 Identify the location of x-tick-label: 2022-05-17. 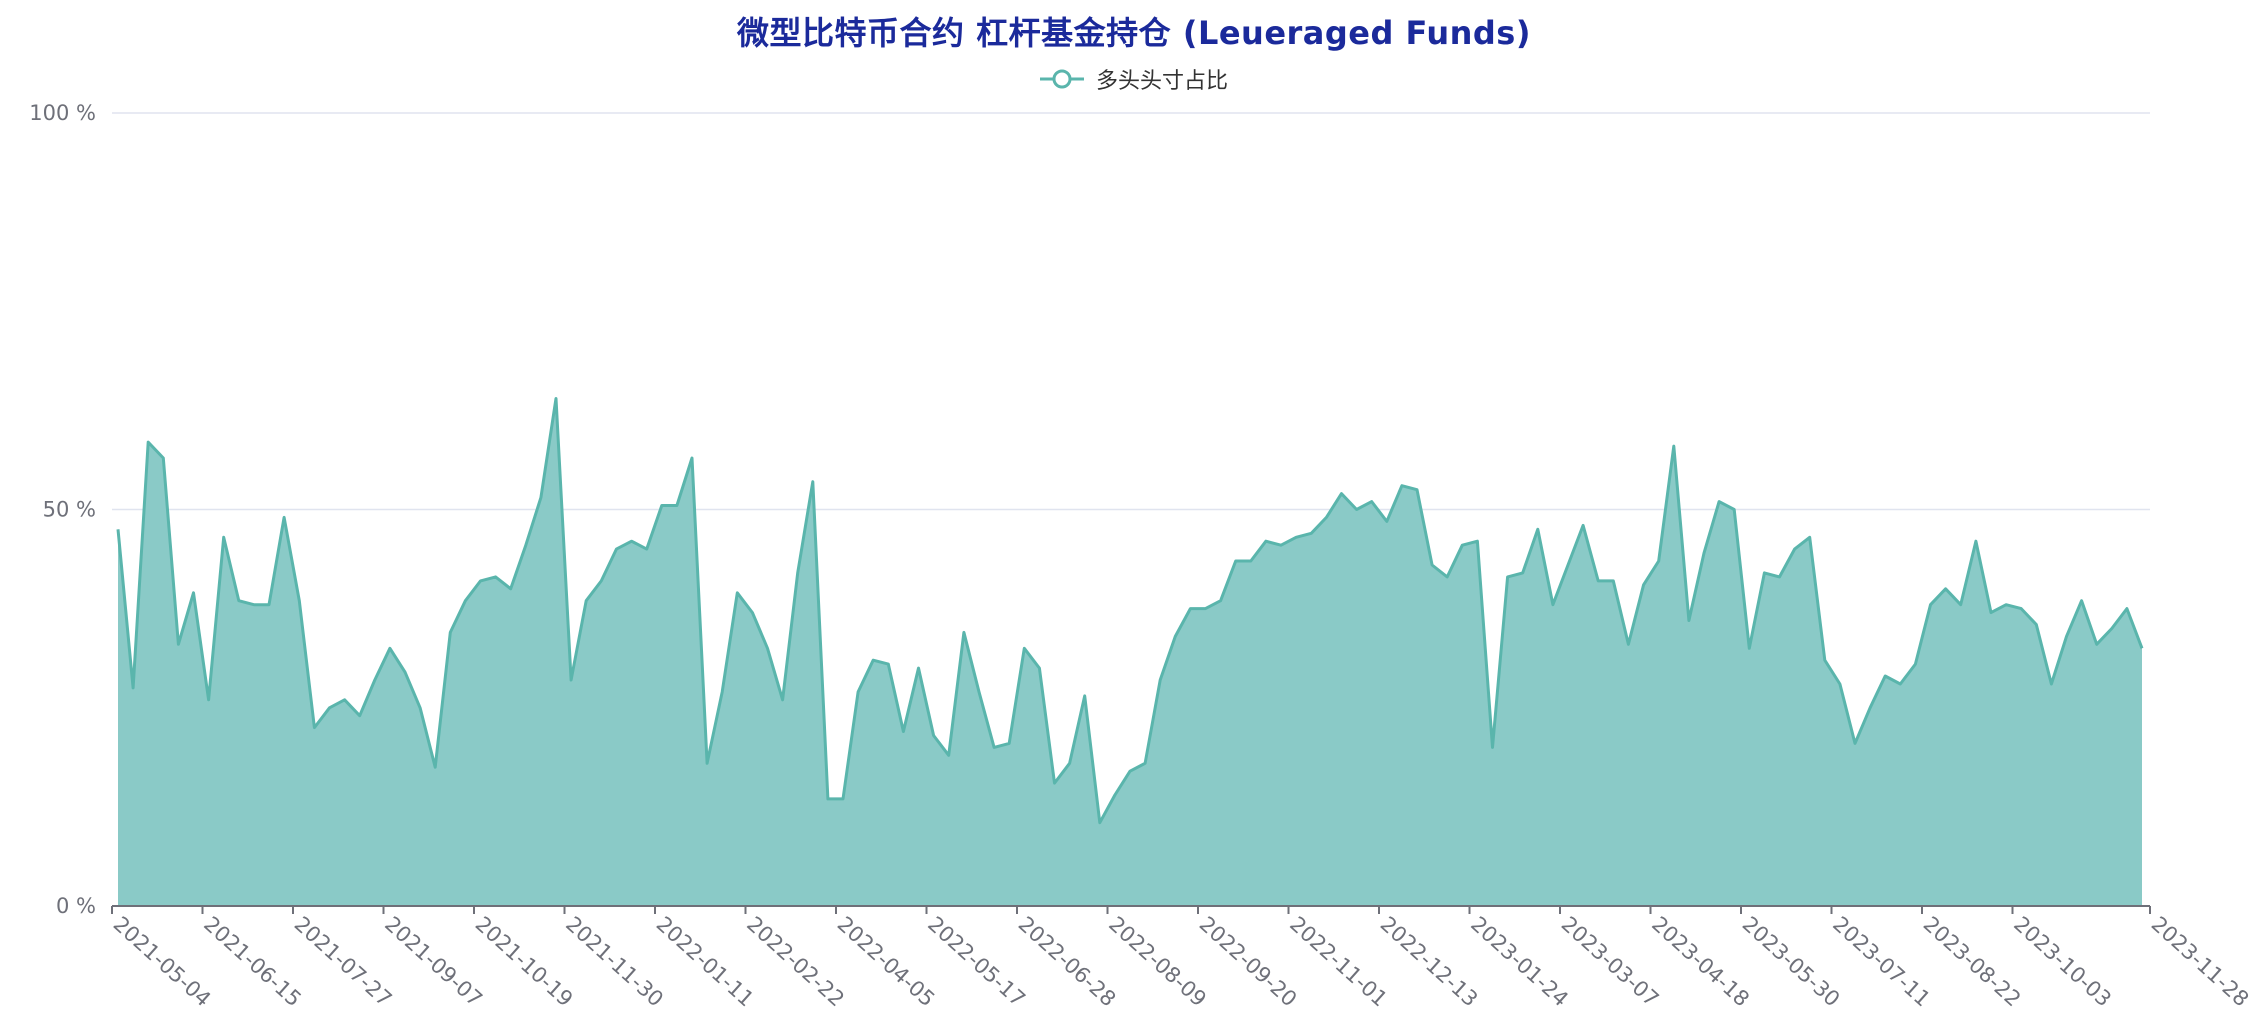
(976, 962).